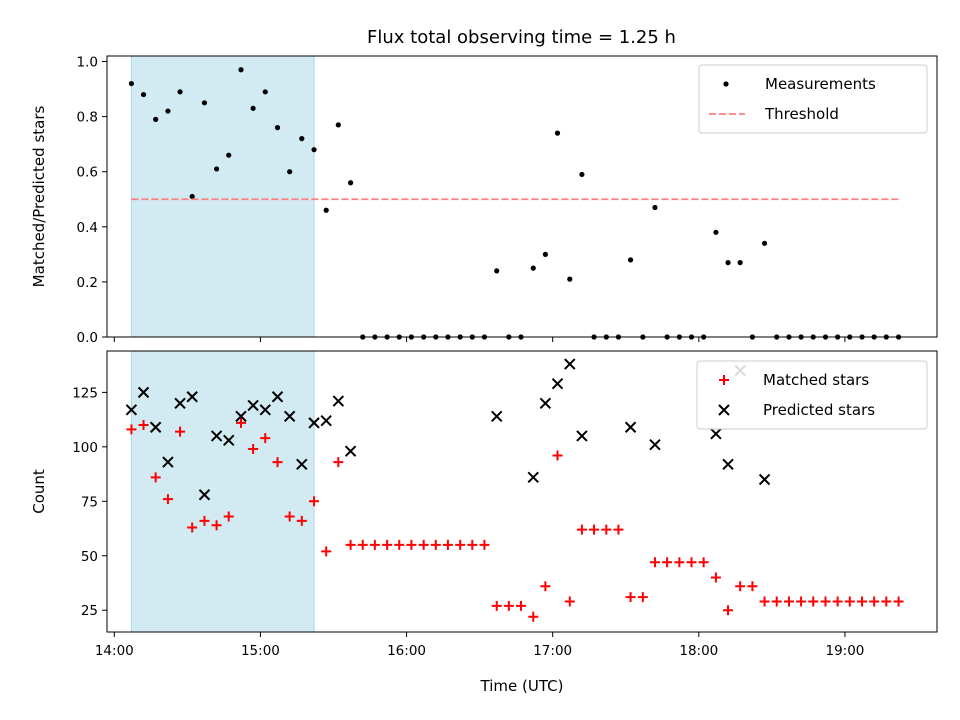  I want to click on y-tick-label: 125, so click(85, 393).